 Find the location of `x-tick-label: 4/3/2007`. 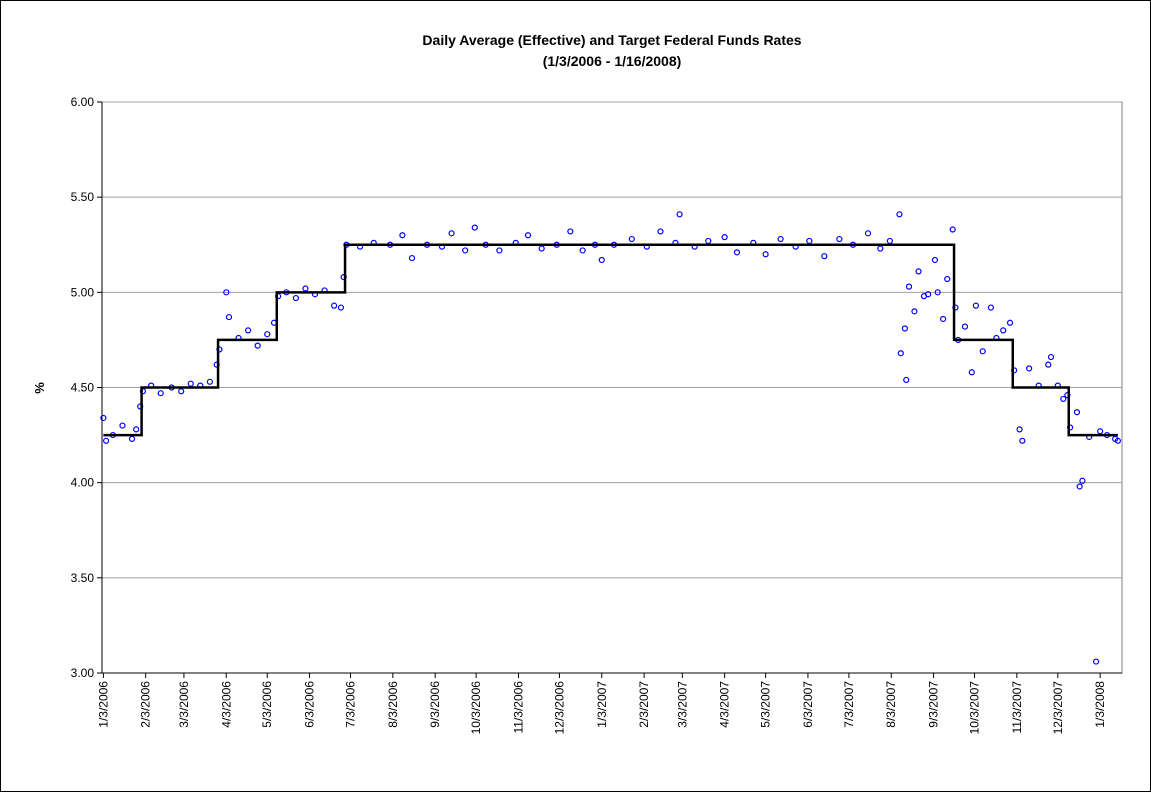

x-tick-label: 4/3/2007 is located at coordinates (725, 704).